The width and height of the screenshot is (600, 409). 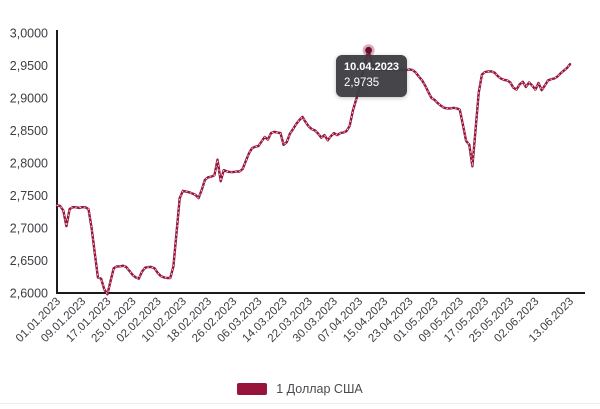 What do you see at coordinates (29, 196) in the screenshot?
I see `y-axis-tick-label: 2,7500` at bounding box center [29, 196].